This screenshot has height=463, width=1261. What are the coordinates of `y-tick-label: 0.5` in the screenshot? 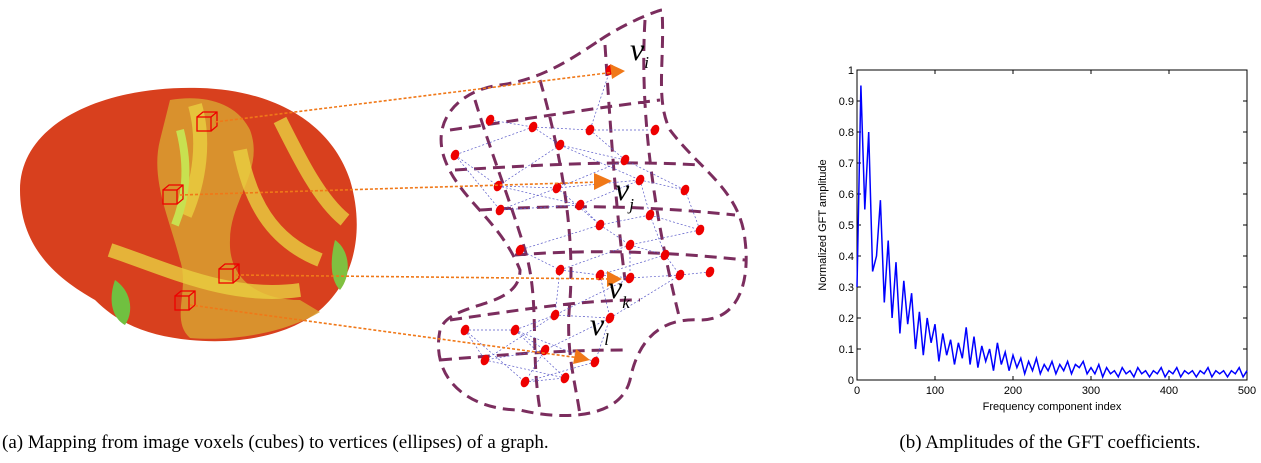 It's located at (846, 226).